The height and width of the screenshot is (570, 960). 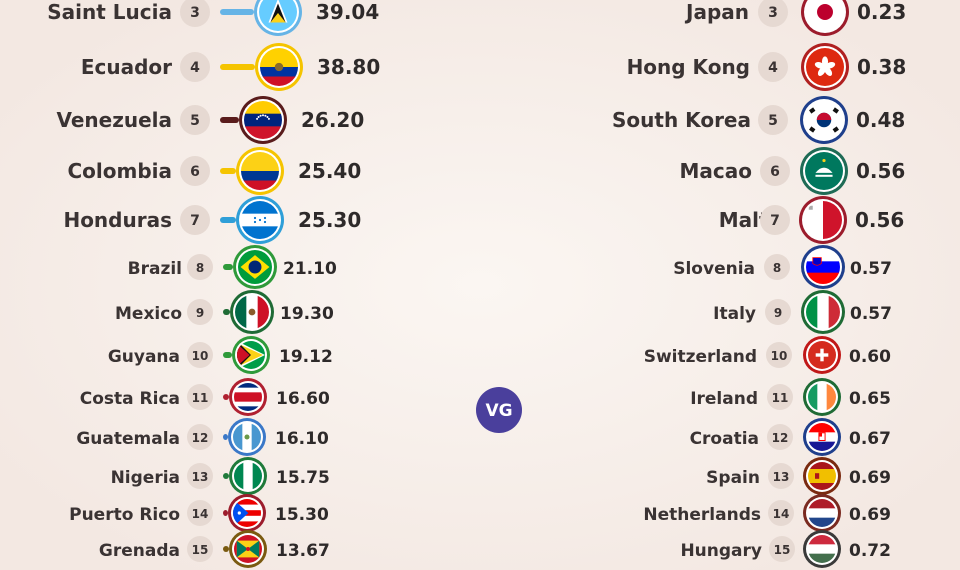 I want to click on ranking-row: Guatemala 12 16.10, so click(x=202, y=437).